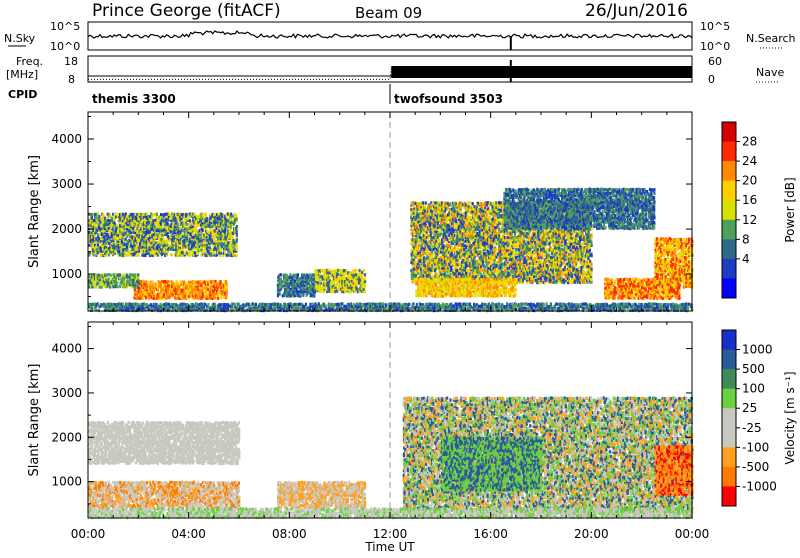 Image resolution: width=800 pixels, height=558 pixels. Describe the element at coordinates (715, 26) in the screenshot. I see `nsky-tick-top-right: 10^5` at that location.